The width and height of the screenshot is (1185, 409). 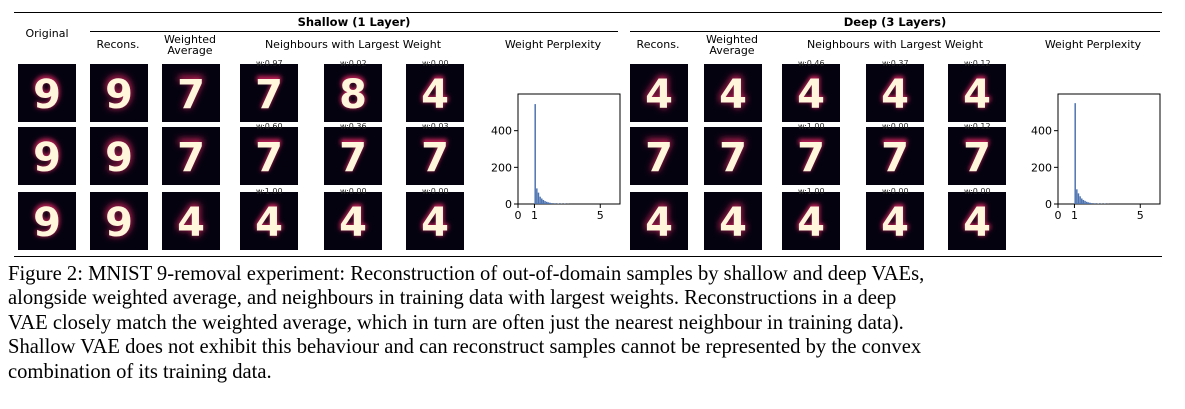 I want to click on shallow-hist-xtick-label: 1, so click(x=534, y=215).